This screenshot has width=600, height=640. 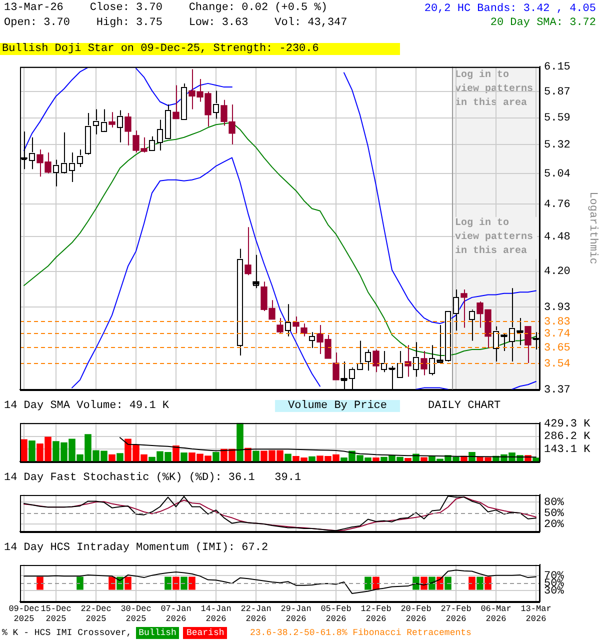 What do you see at coordinates (153, 478) in the screenshot?
I see `chart-title: 14 Day Fast Stochastic (%K) (%D): 36.1 39.1` at bounding box center [153, 478].